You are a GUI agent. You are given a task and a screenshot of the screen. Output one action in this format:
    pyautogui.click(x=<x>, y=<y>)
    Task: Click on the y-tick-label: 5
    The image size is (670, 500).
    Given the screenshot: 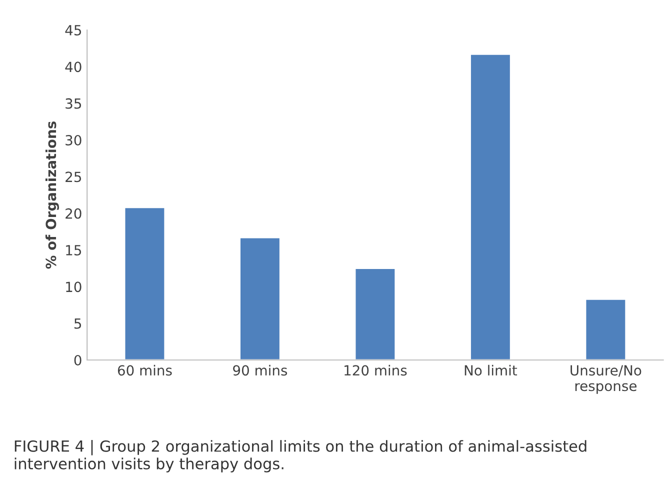 What is the action you would take?
    pyautogui.click(x=78, y=323)
    